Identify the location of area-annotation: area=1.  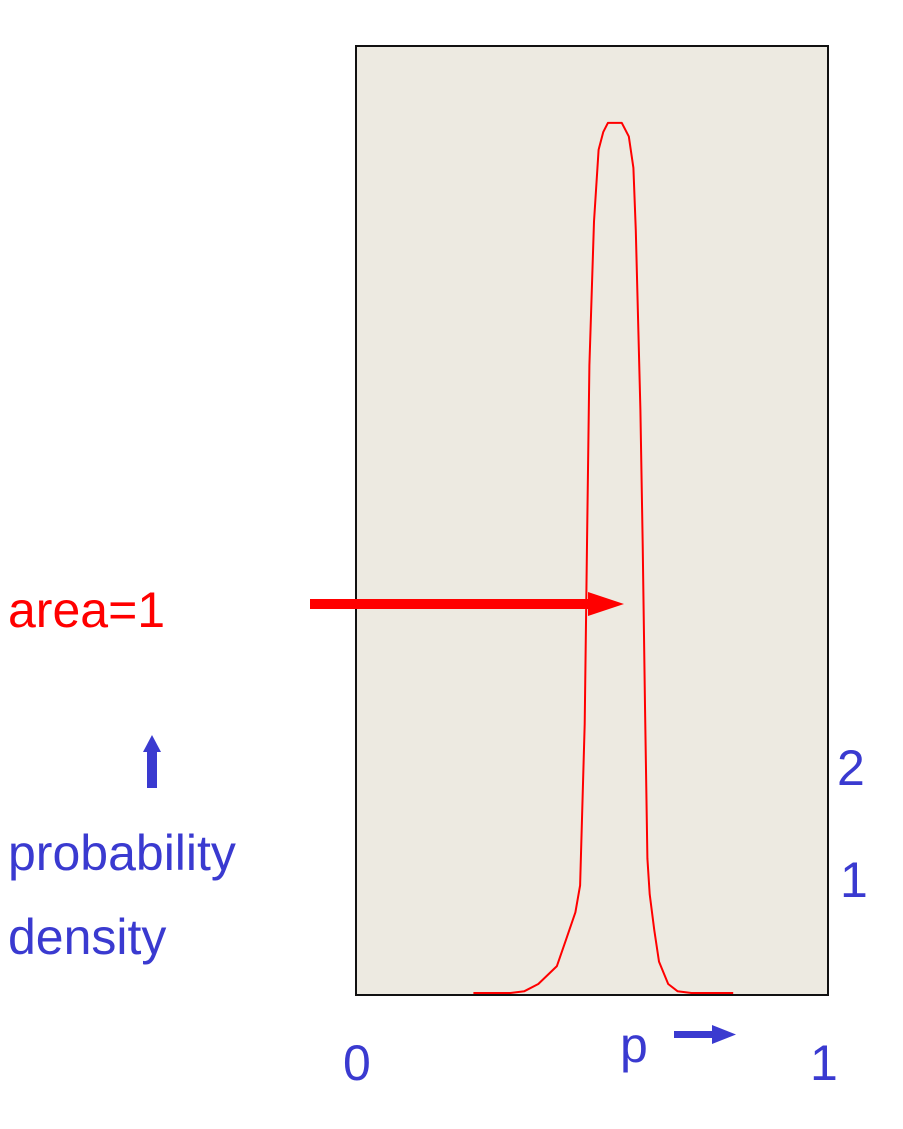
(86, 610).